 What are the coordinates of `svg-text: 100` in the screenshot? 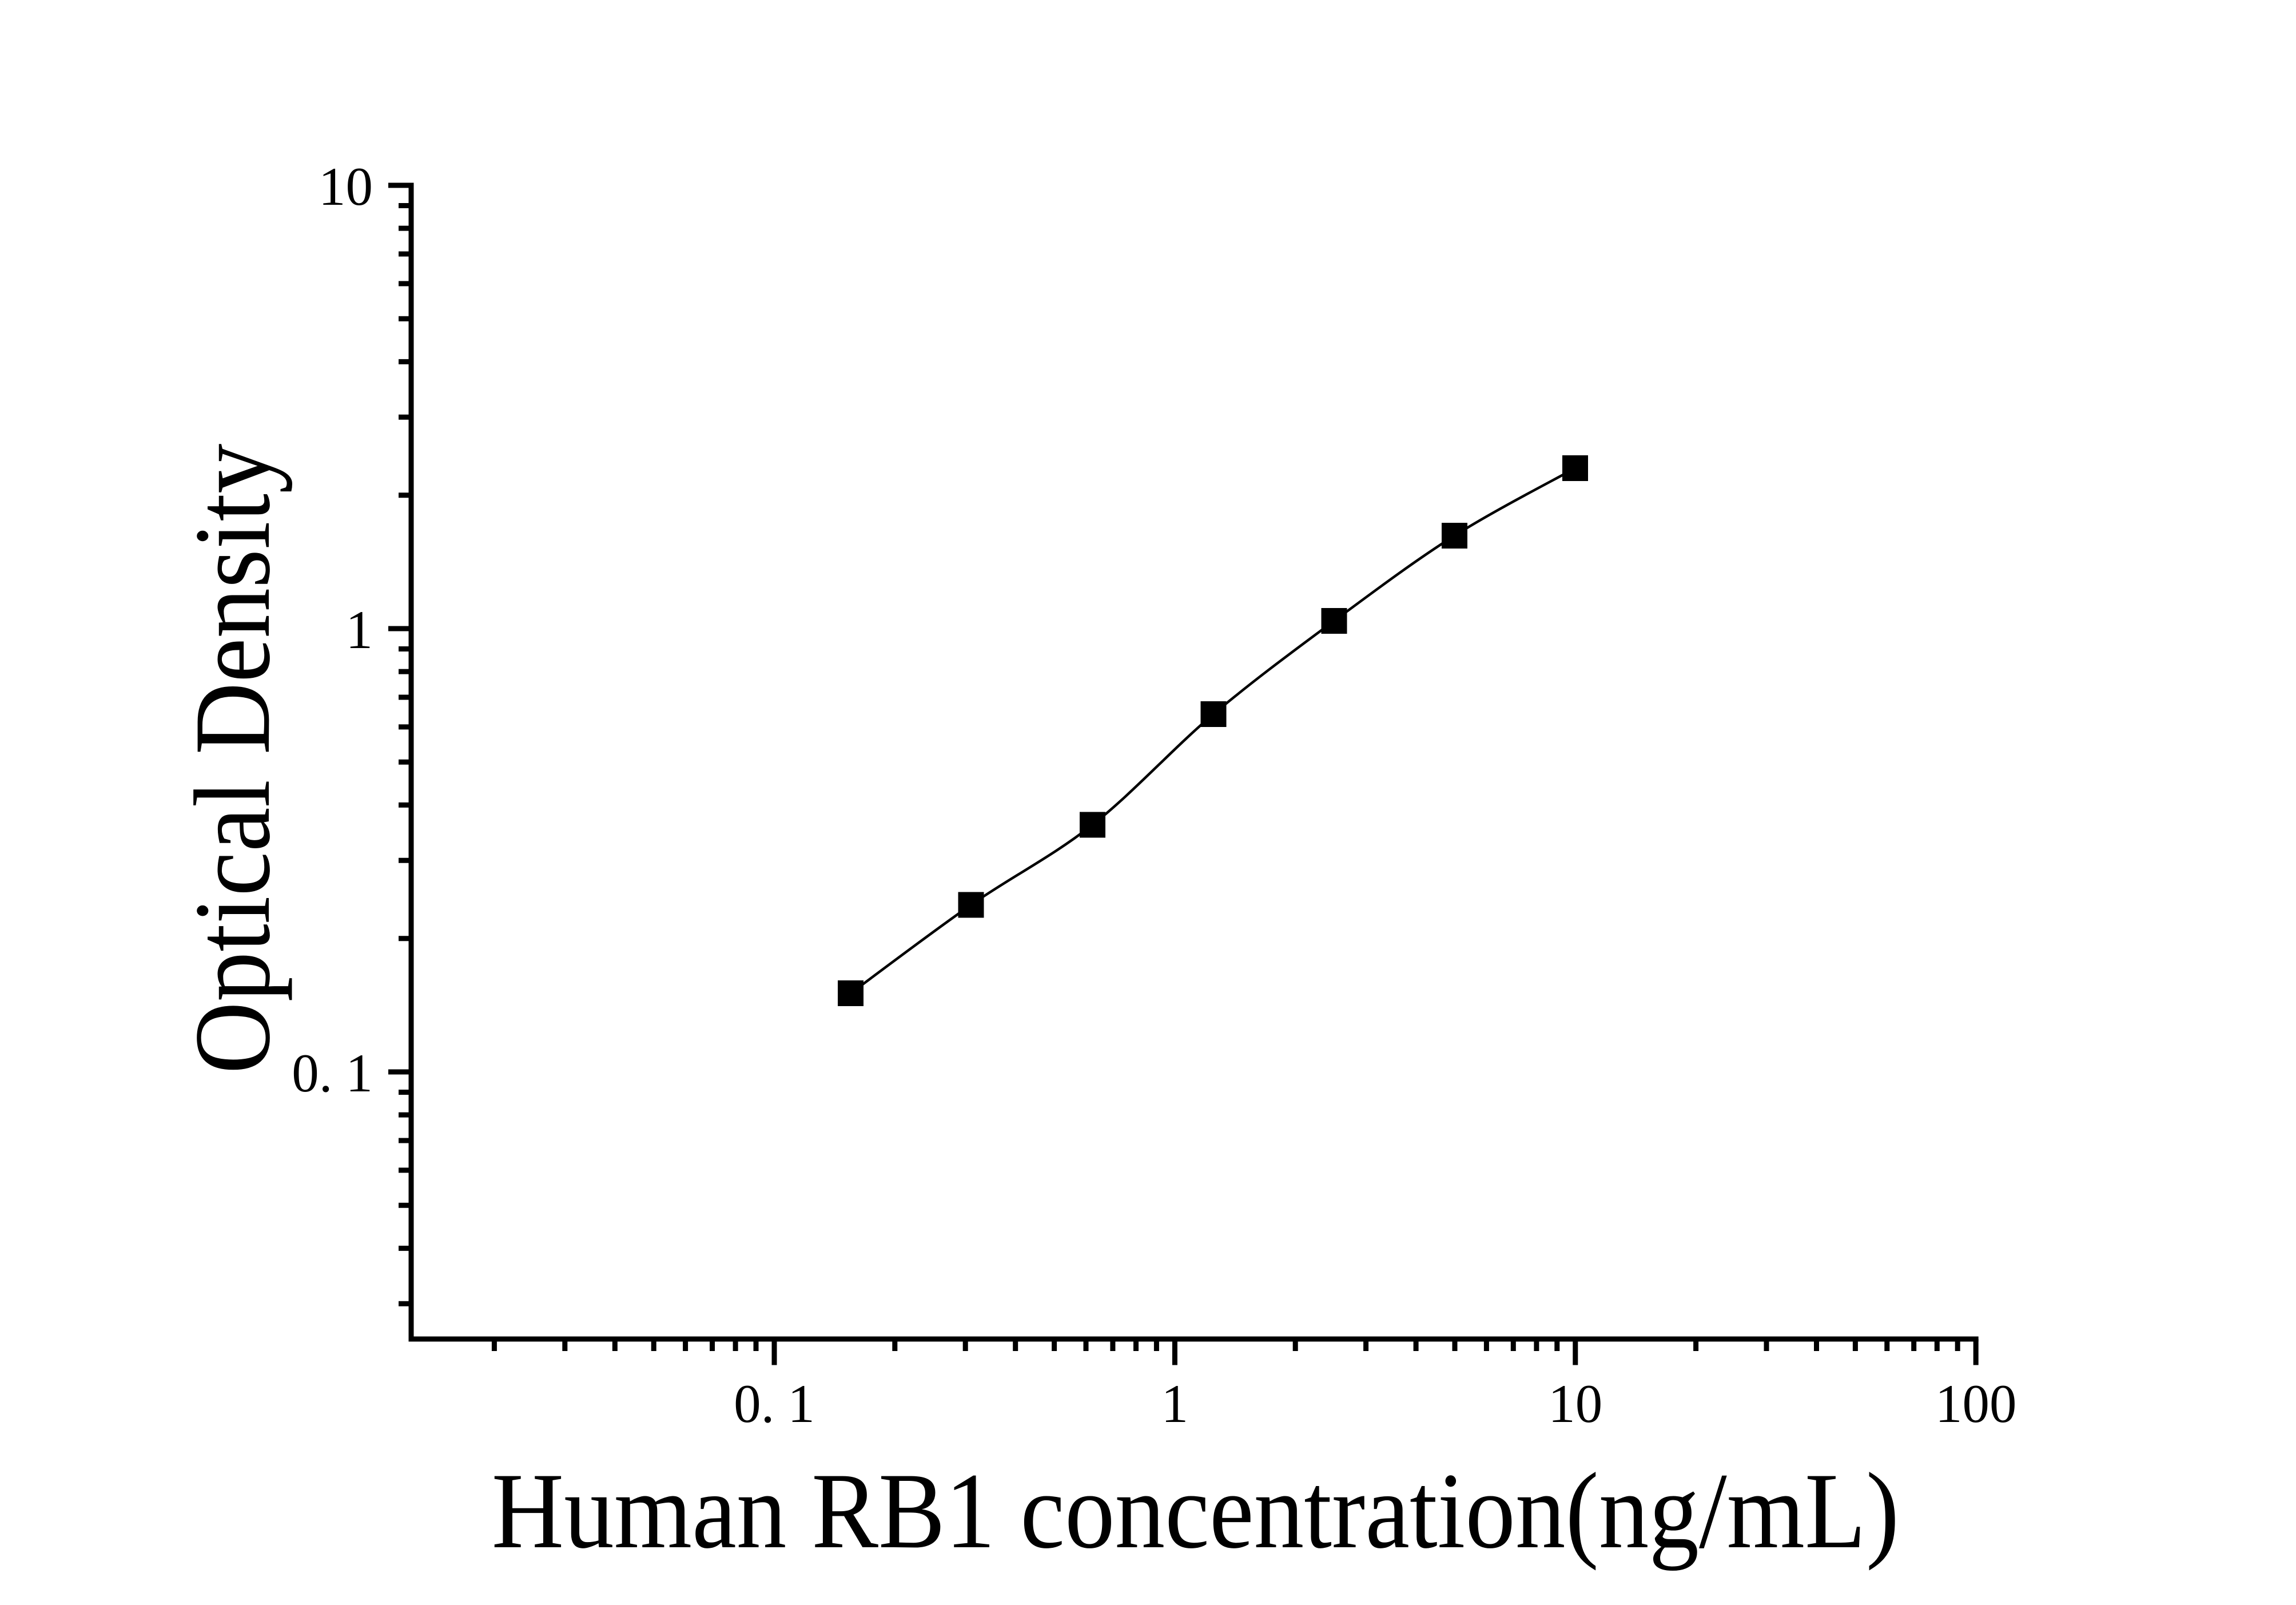 It's located at (1976, 1403).